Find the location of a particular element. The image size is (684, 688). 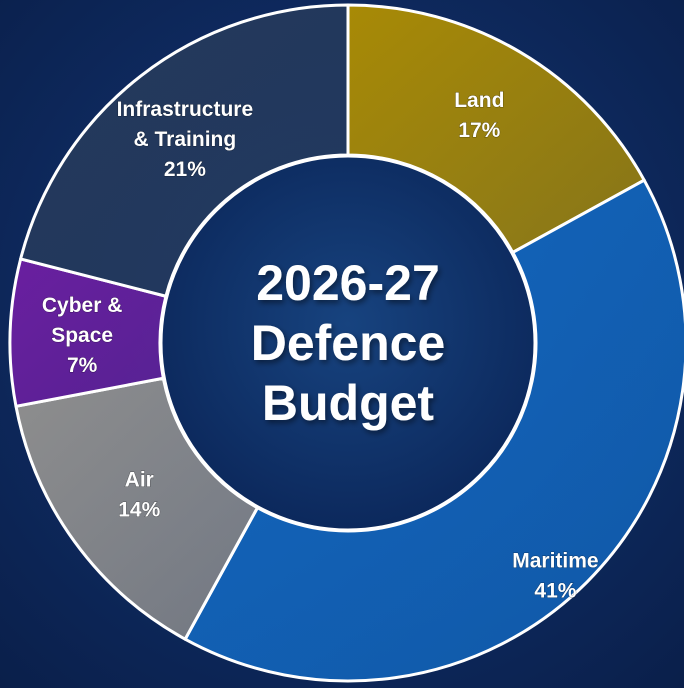

slice-name-label: Cyber & is located at coordinates (82, 305).